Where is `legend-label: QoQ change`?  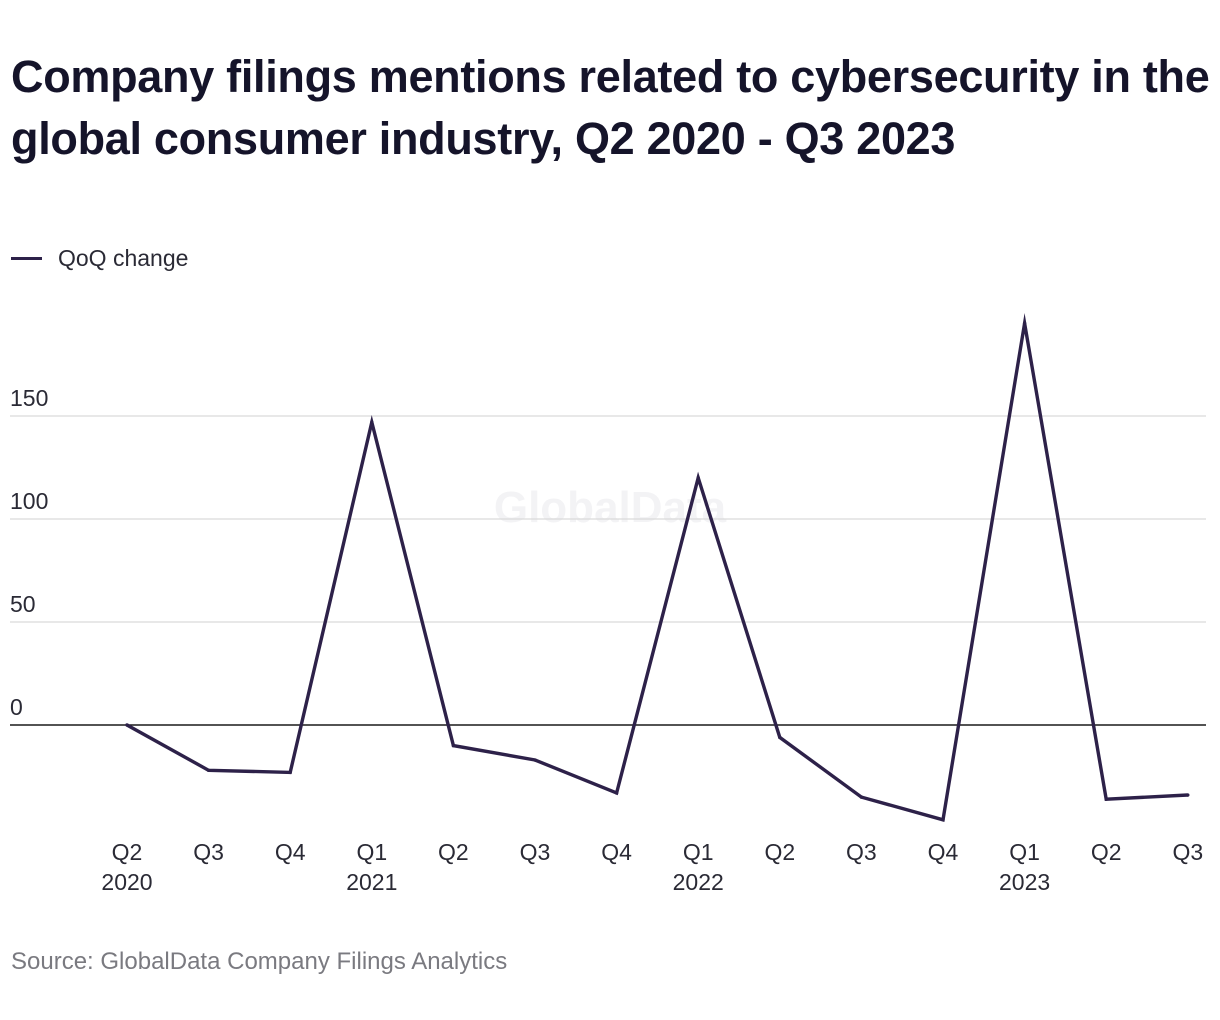 legend-label: QoQ change is located at coordinates (123, 257).